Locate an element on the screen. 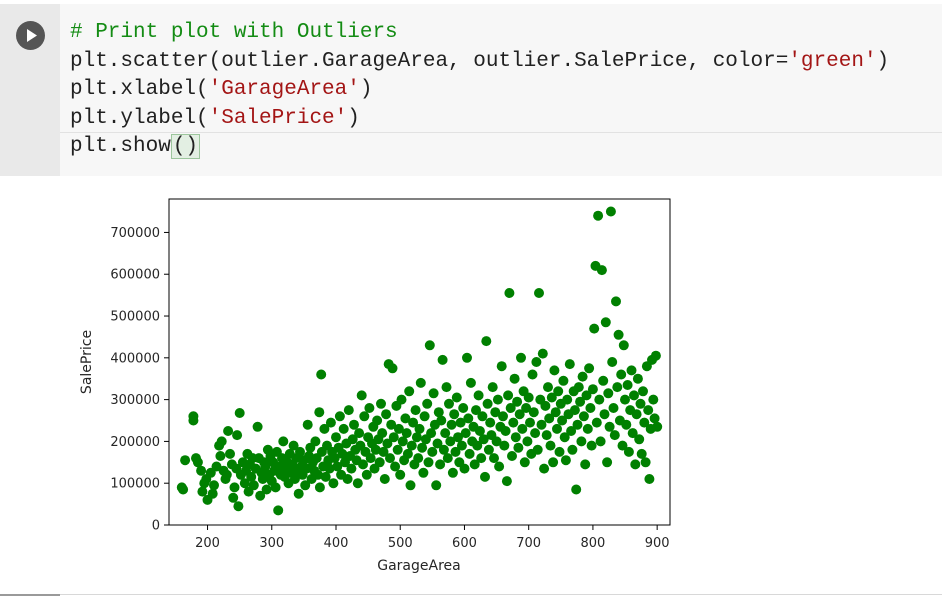  y-axis-label: SalePrice is located at coordinates (87, 362).